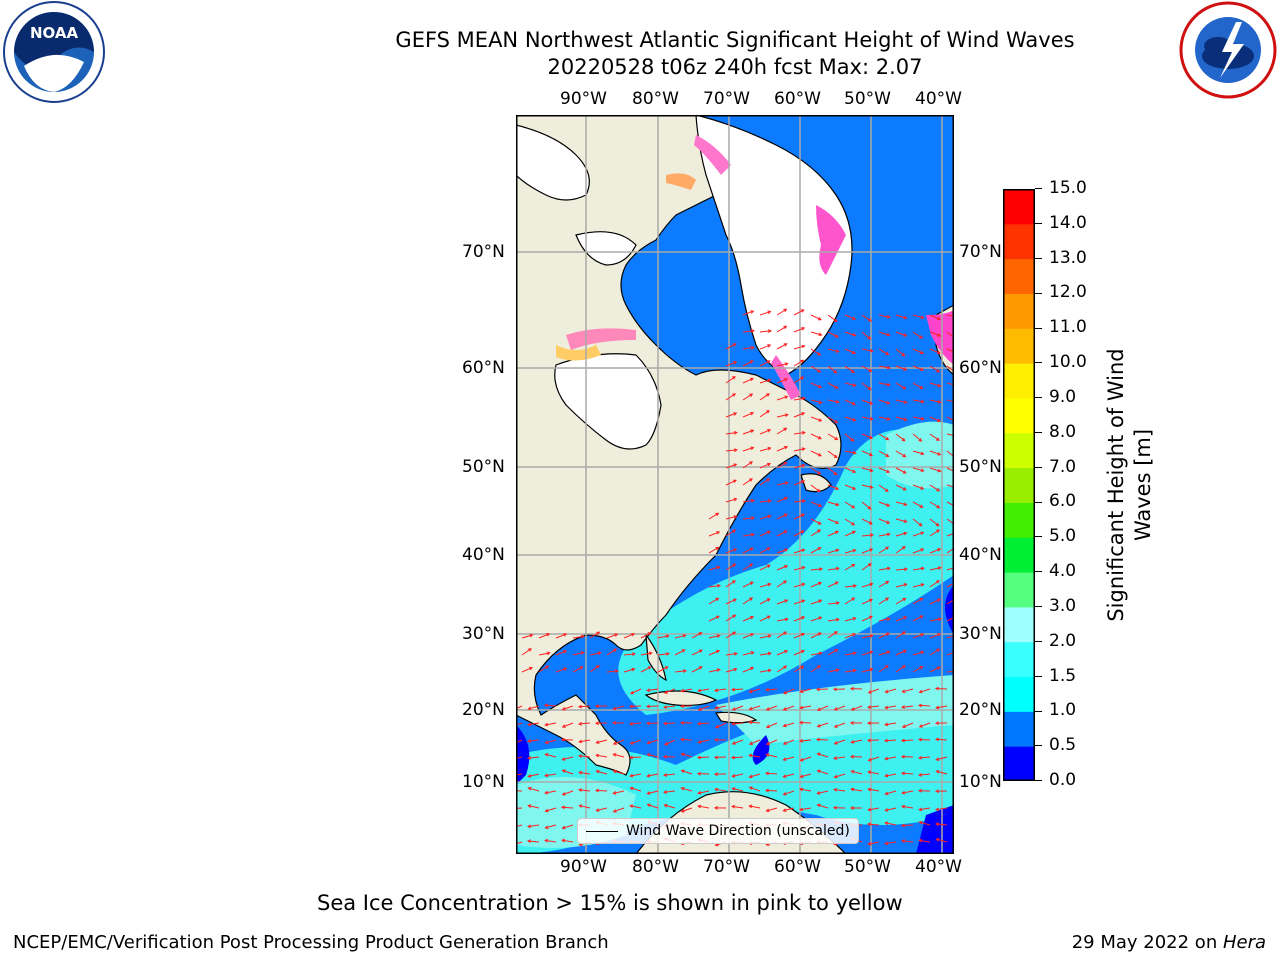 The image size is (1280, 960). What do you see at coordinates (867, 867) in the screenshot?
I see `lon-label-bottom: 50°W` at bounding box center [867, 867].